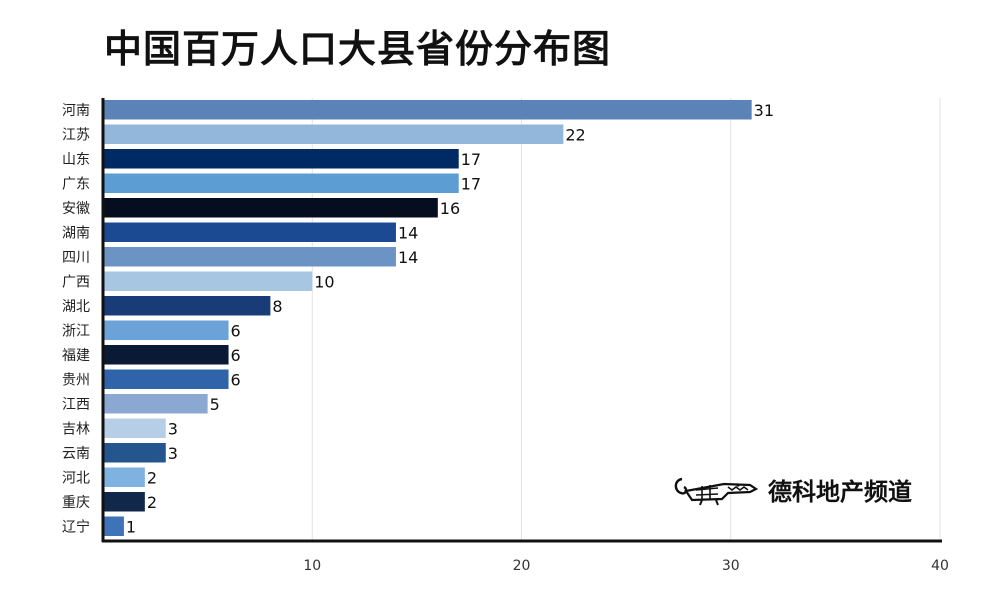  Describe the element at coordinates (76, 111) in the screenshot. I see `category-label: 河南` at that location.